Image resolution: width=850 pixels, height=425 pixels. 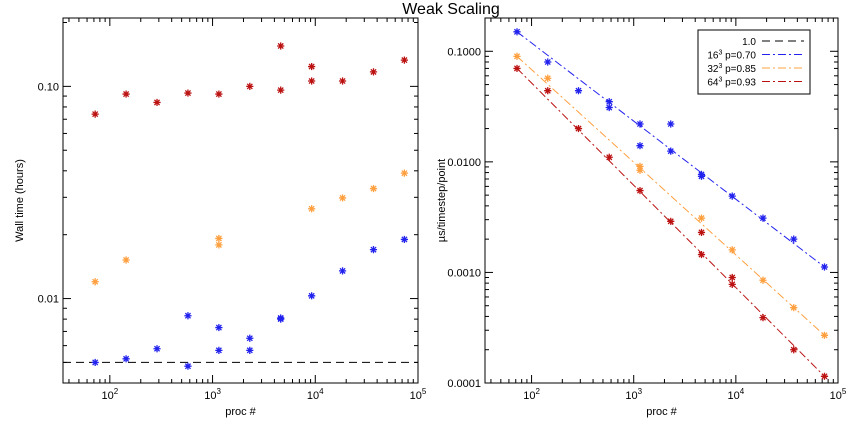 What do you see at coordinates (464, 52) in the screenshot?
I see `y-tick-label: 0.1000` at bounding box center [464, 52].